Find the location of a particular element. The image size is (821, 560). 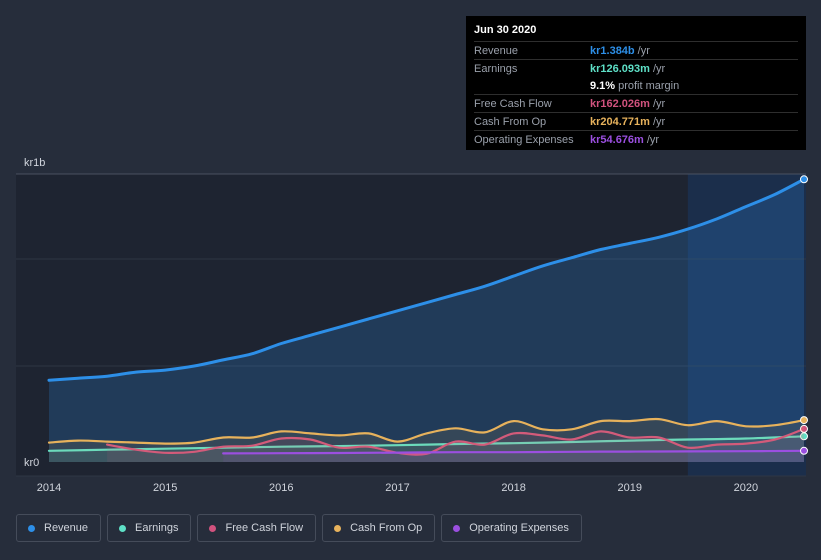

tooltip-row-cash-from-op: Cash From Op kr204.771m /yr is located at coordinates (636, 121).